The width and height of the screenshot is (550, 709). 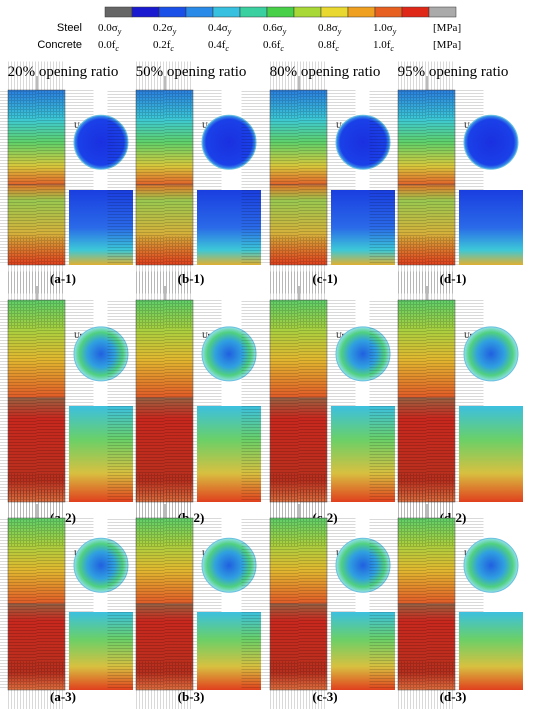 I want to click on tick-text: 1.0f, so click(x=382, y=45).